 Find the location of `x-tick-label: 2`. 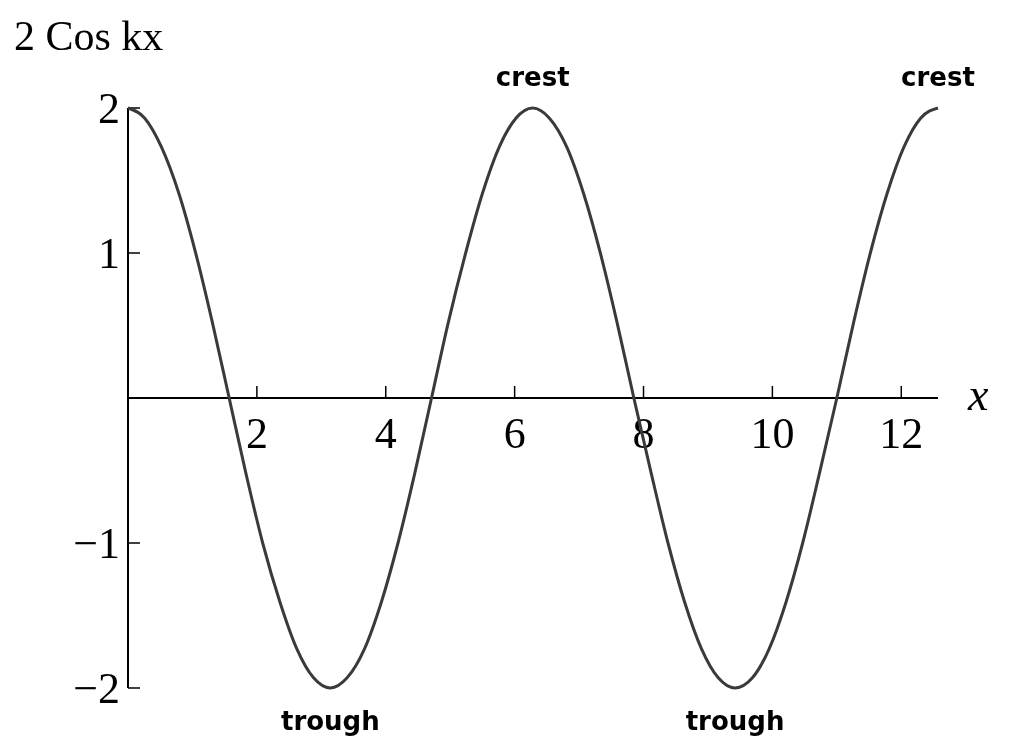

x-tick-label: 2 is located at coordinates (256, 433).